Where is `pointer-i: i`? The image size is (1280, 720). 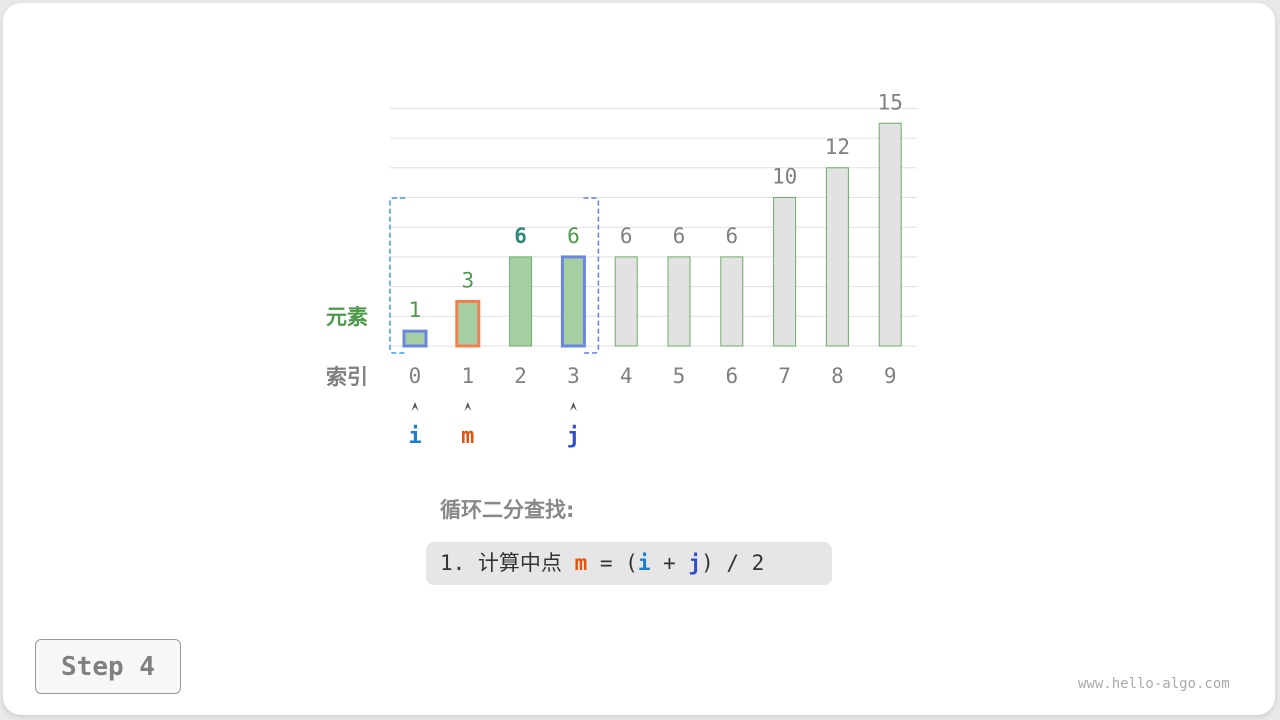
pointer-i: i is located at coordinates (414, 436).